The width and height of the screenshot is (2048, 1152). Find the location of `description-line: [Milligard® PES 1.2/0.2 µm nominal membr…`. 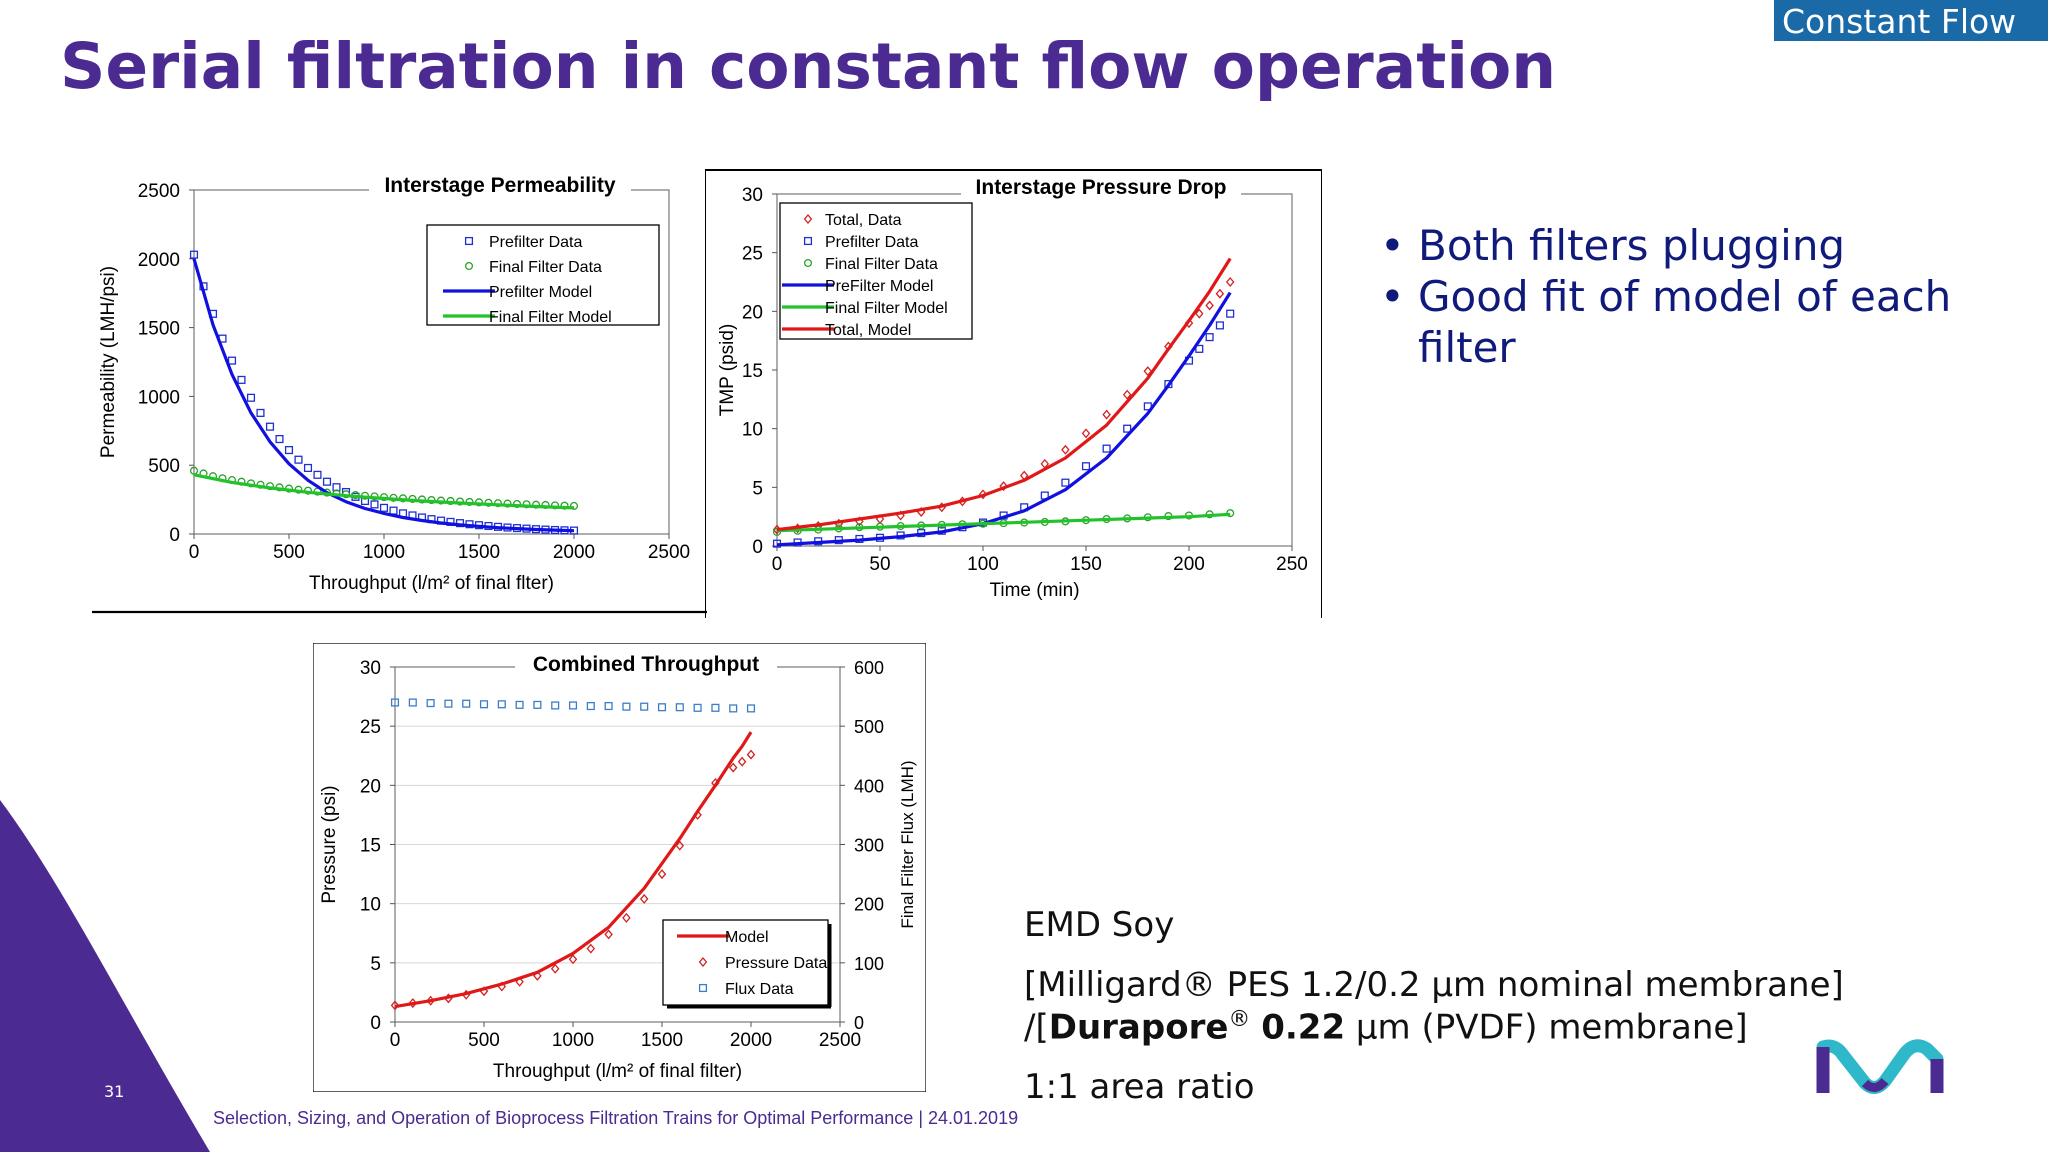

description-line: [Milligard® PES 1.2/0.2 µm nominal membr… is located at coordinates (1434, 985).